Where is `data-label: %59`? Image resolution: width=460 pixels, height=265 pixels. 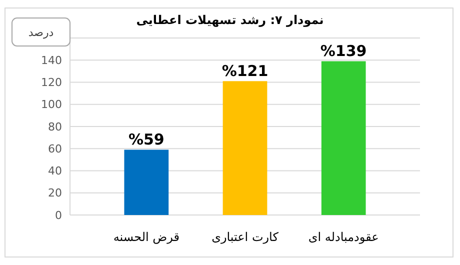
data-label: %59 is located at coordinates (146, 139).